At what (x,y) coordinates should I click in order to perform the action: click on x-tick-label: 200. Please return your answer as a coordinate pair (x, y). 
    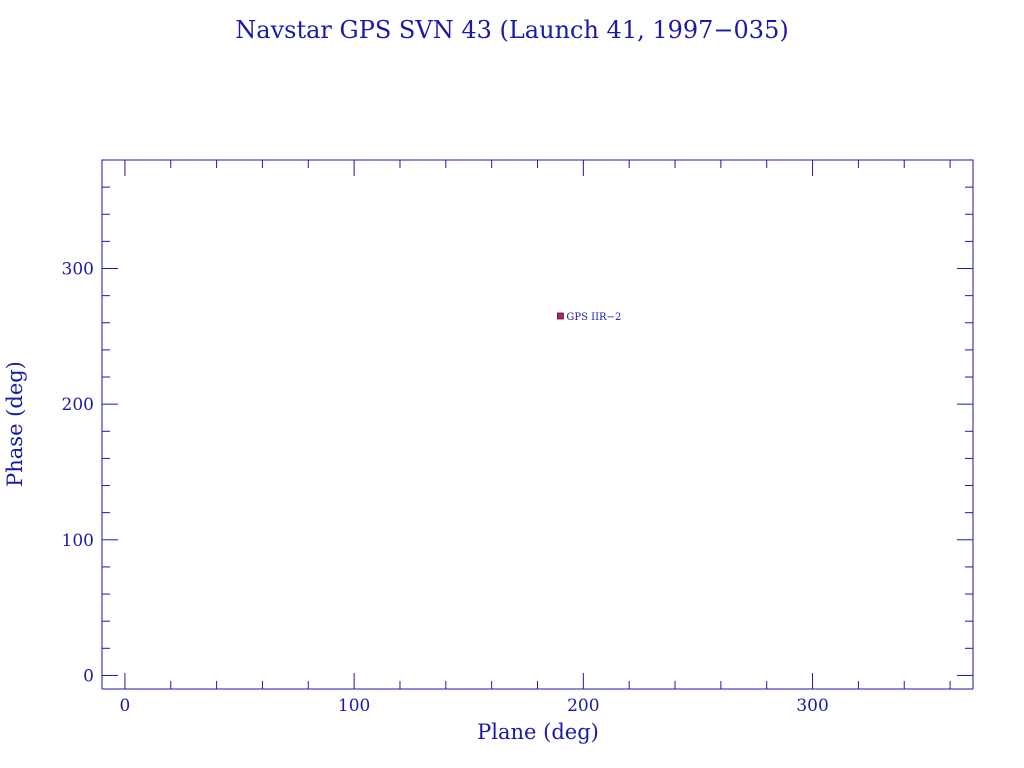
    Looking at the image, I should click on (583, 706).